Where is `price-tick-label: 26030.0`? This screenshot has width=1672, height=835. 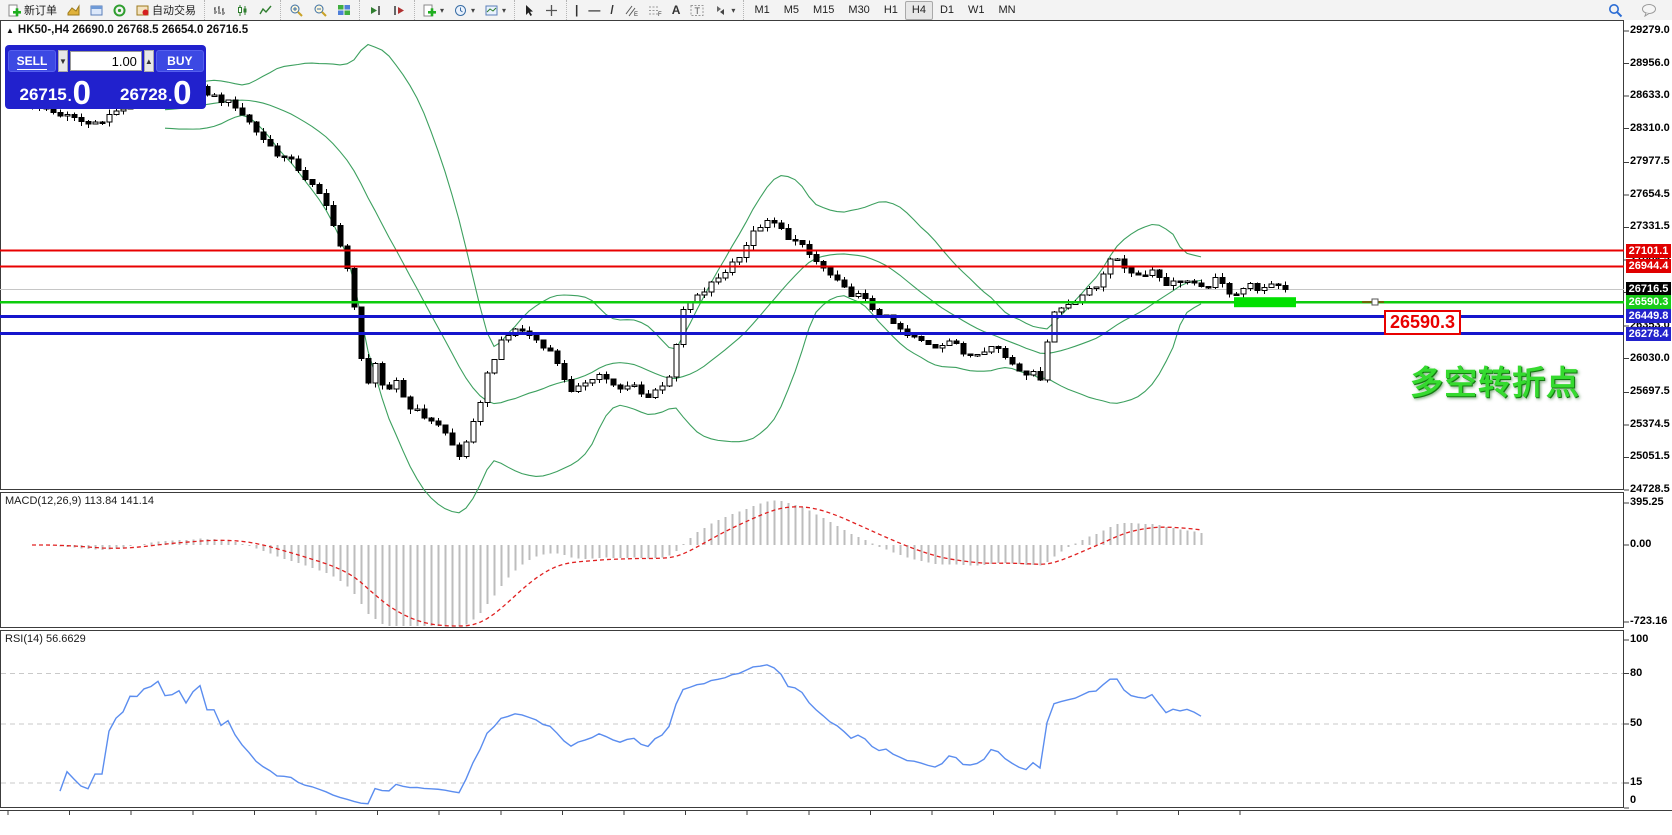 price-tick-label: 26030.0 is located at coordinates (1650, 357).